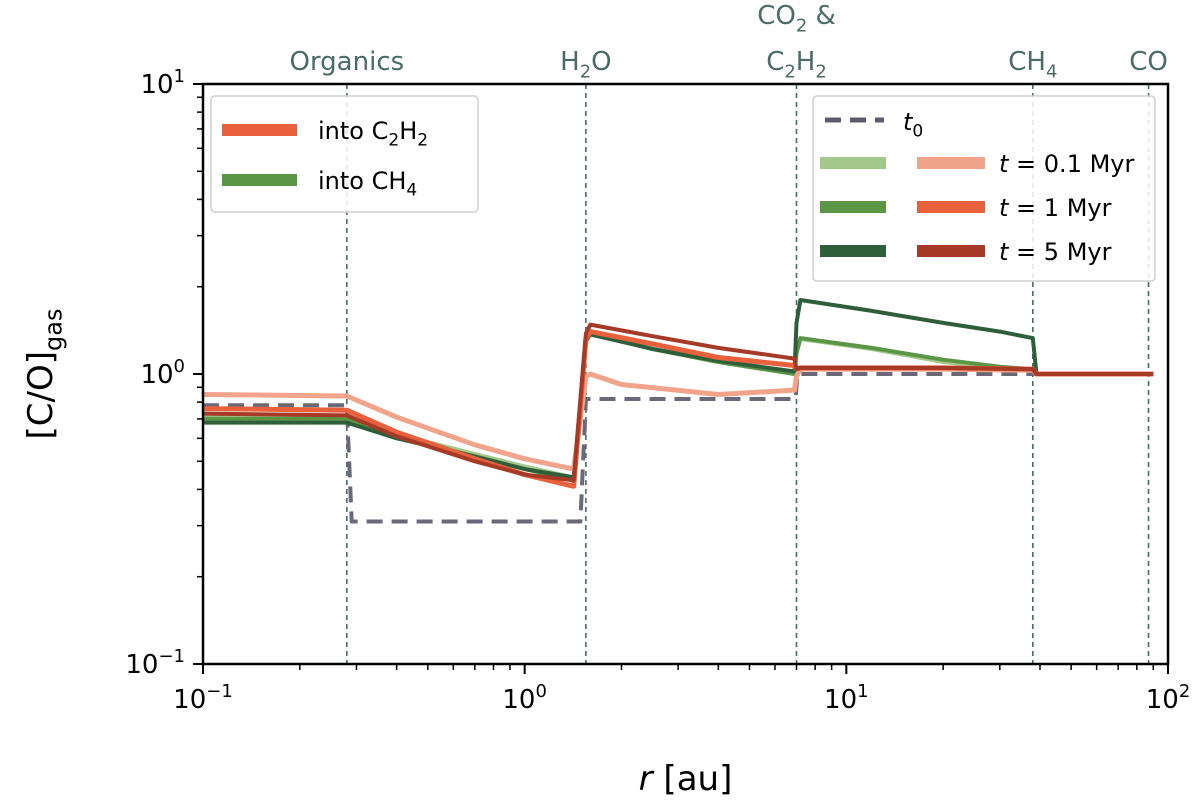 This screenshot has width=1200, height=806. Describe the element at coordinates (373, 134) in the screenshot. I see `legend-left-label-0: into C2H2` at that location.